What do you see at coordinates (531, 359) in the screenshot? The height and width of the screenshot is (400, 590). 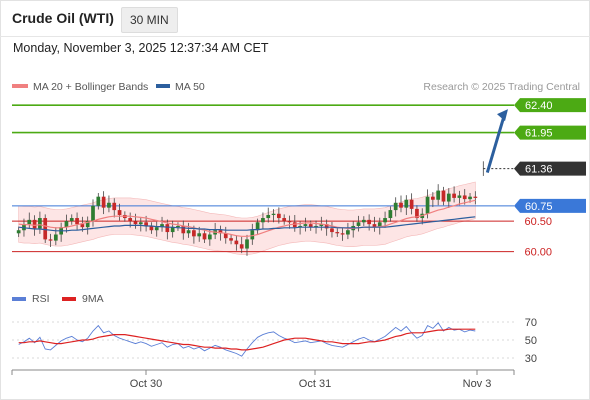 I see `rsi-tick-30: 30` at bounding box center [531, 359].